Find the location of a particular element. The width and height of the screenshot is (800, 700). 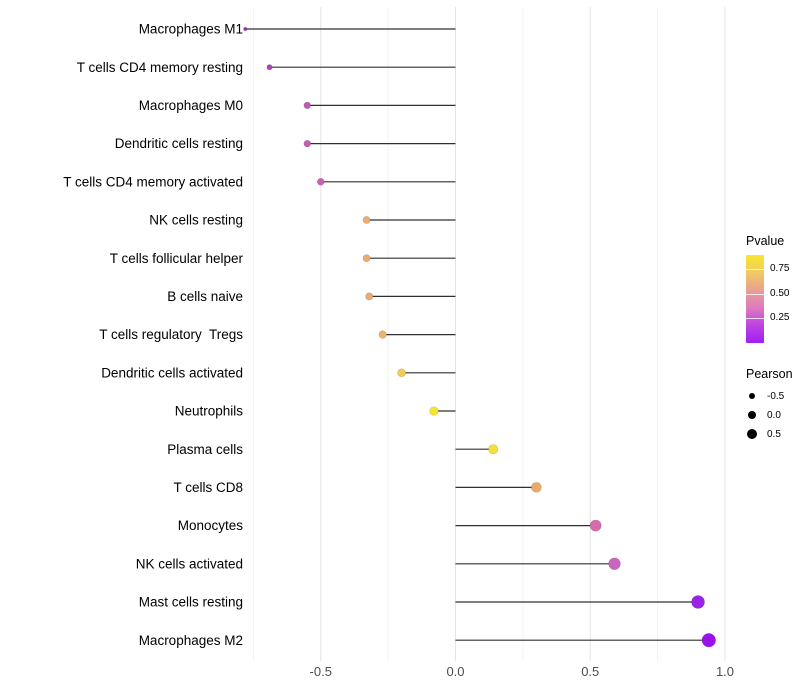

category-label: T cells CD8 is located at coordinates (208, 487).